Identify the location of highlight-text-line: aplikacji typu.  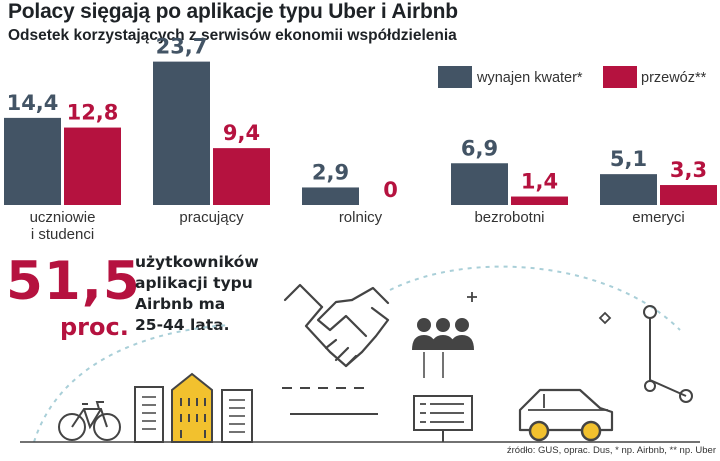
(194, 283).